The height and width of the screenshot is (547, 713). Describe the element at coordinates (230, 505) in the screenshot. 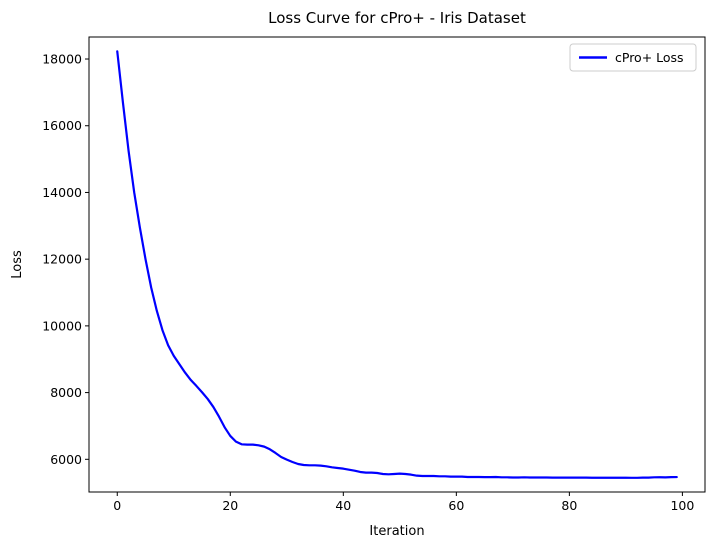

I see `x-tick-label: 20` at that location.